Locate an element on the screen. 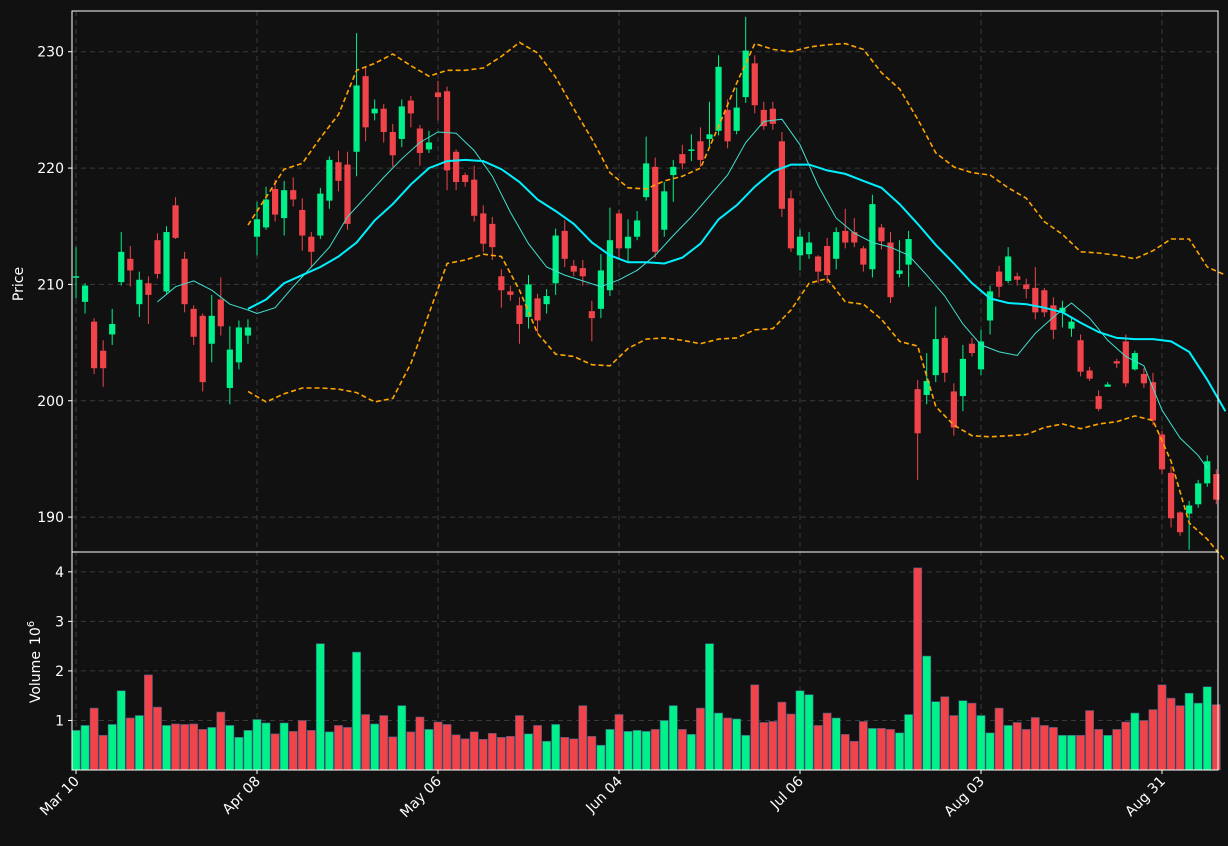 This screenshot has width=1228, height=846. price-tick-label: 220 is located at coordinates (50, 169).